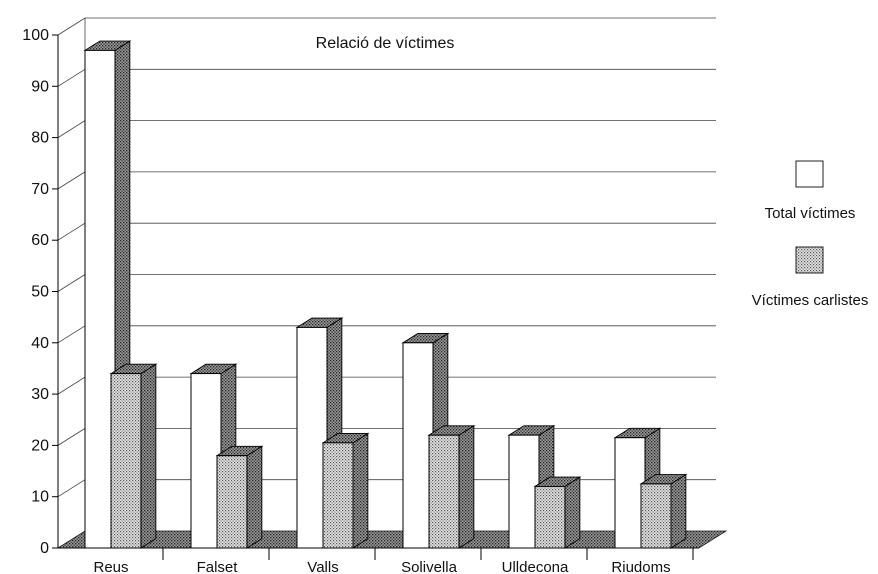  I want to click on legend-swatch-total, so click(809, 174).